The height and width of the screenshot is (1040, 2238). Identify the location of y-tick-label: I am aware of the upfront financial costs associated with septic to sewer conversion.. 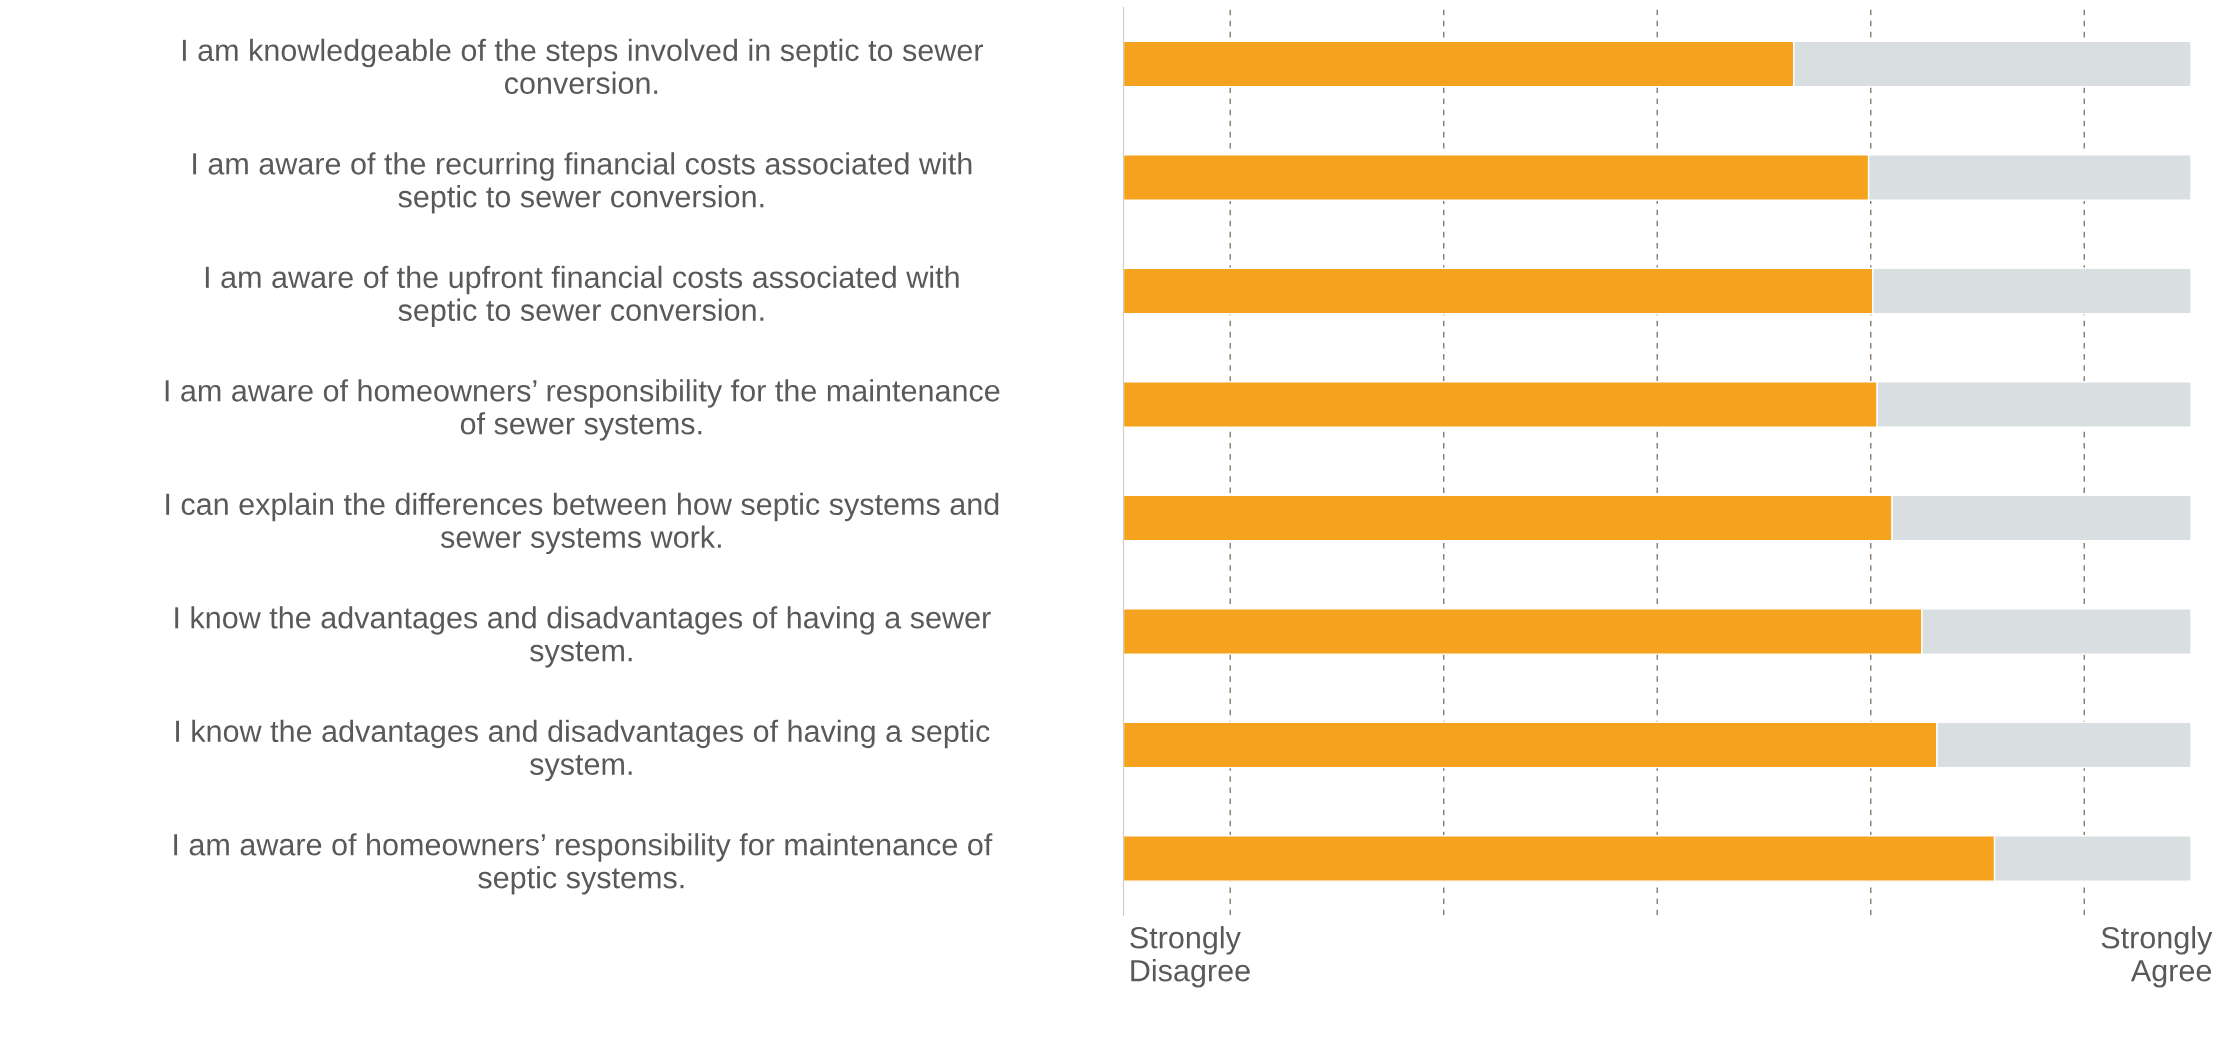
(582, 296).